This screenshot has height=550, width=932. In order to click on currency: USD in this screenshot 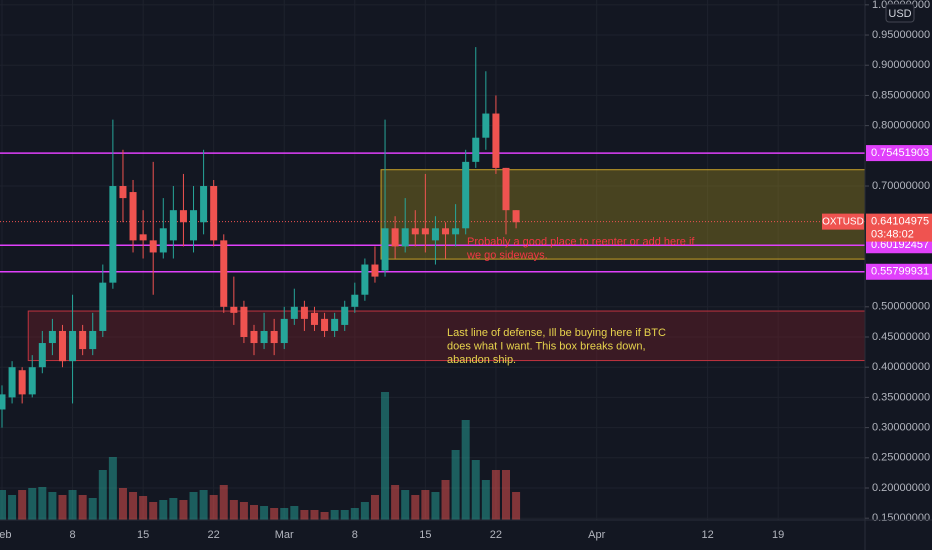, I will do `click(899, 14)`.